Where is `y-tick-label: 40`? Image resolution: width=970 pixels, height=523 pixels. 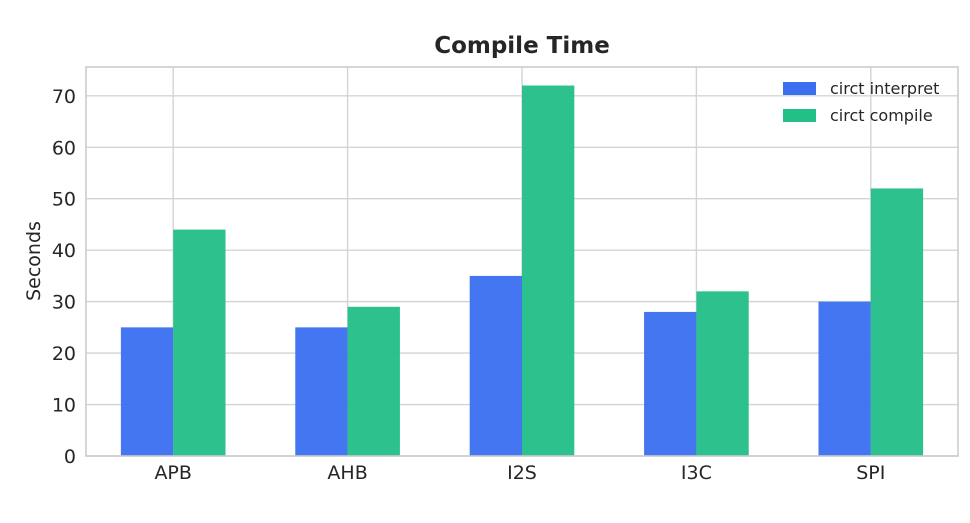 y-tick-label: 40 is located at coordinates (64, 251).